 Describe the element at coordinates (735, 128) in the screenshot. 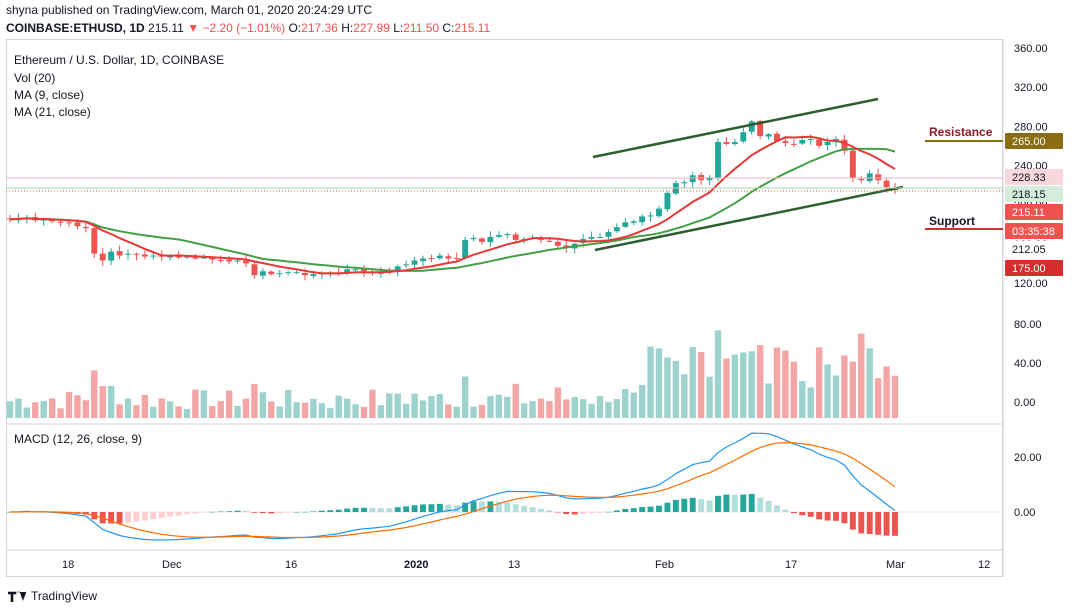

I see `upper-trendline` at that location.